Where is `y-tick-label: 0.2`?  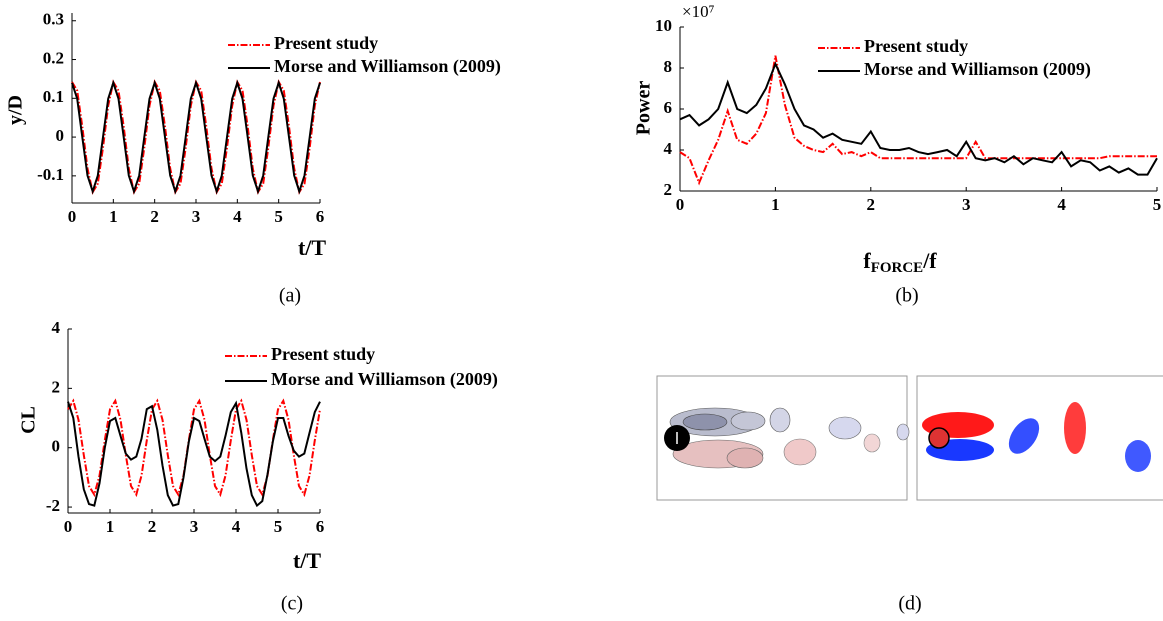
y-tick-label: 0.2 is located at coordinates (53, 57).